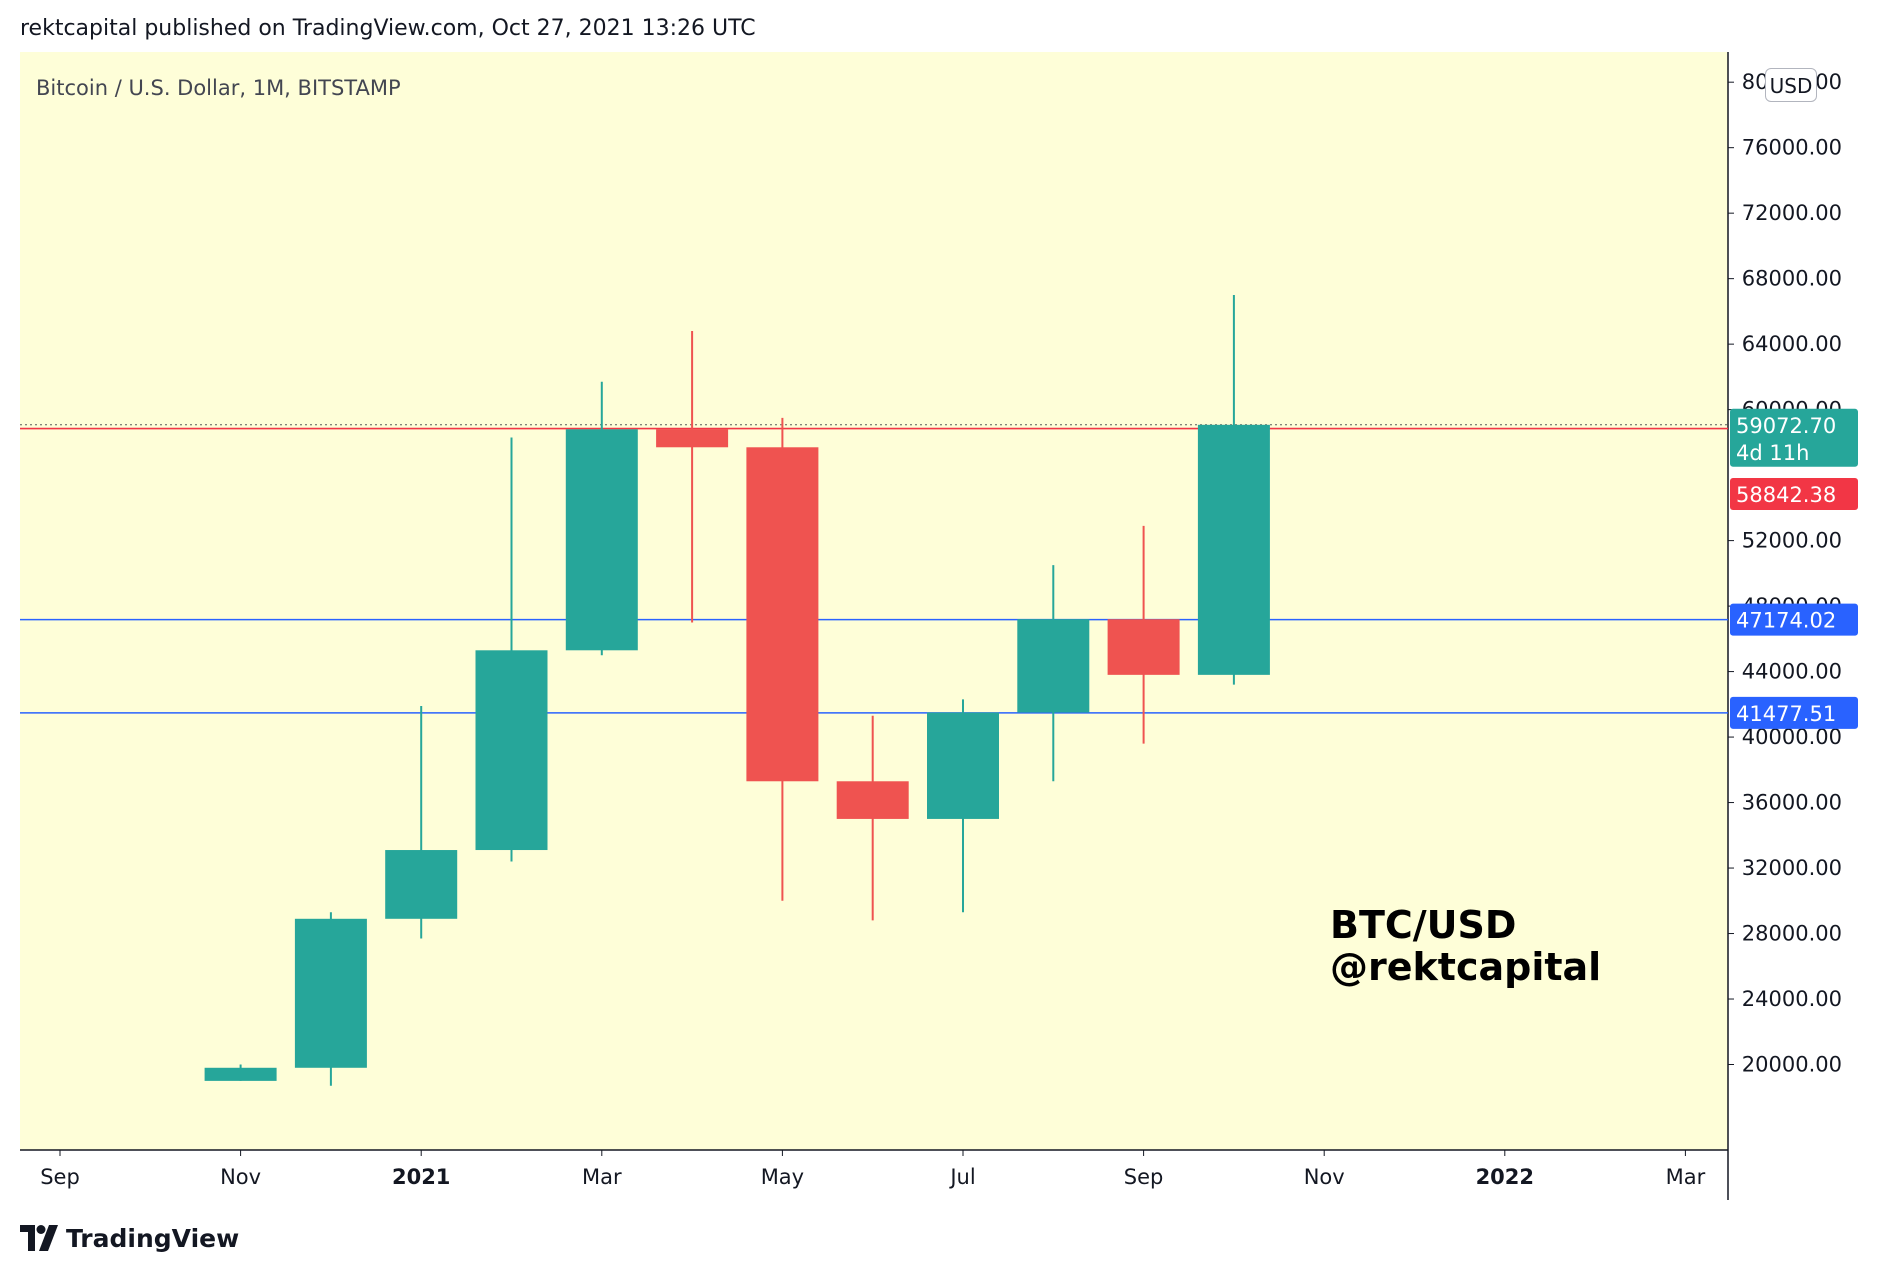  I want to click on y-tick-label: 24000.00, so click(1792, 999).